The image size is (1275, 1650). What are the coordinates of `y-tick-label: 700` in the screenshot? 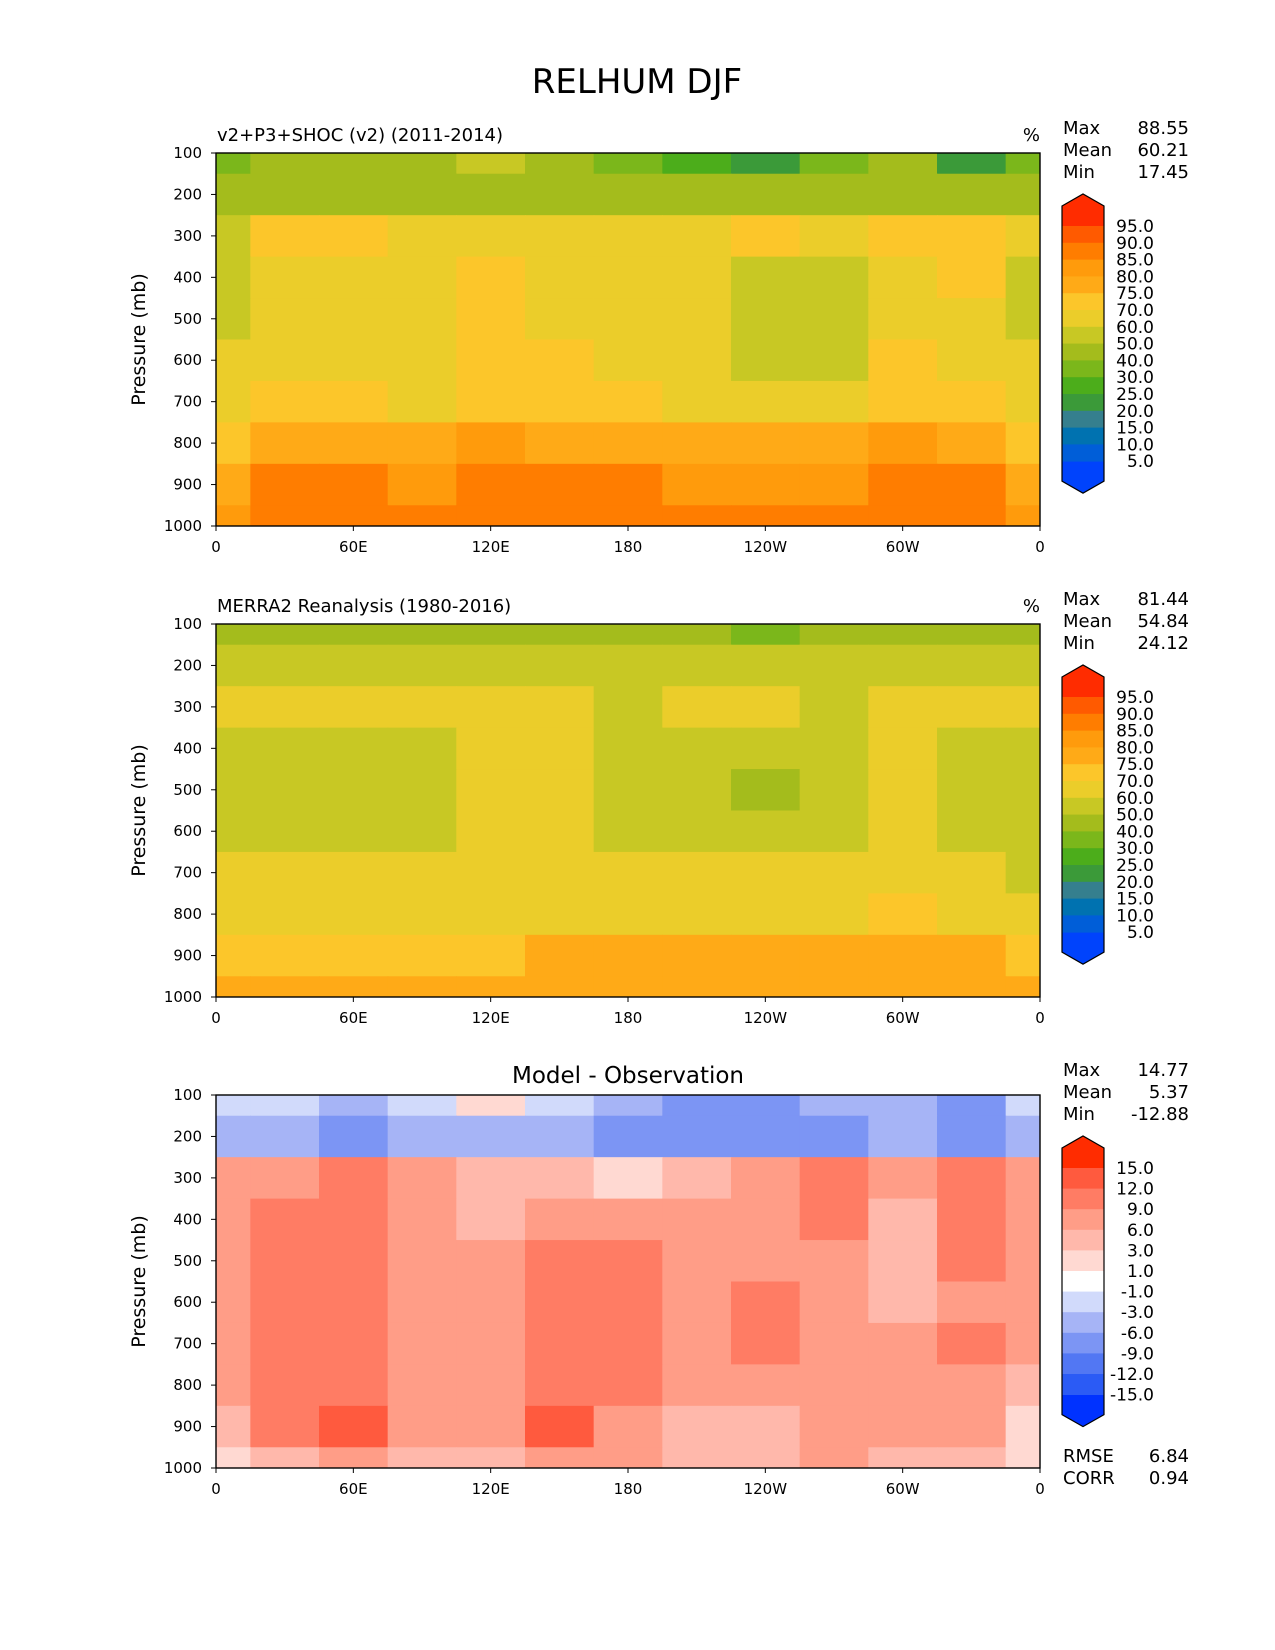 It's located at (187, 873).